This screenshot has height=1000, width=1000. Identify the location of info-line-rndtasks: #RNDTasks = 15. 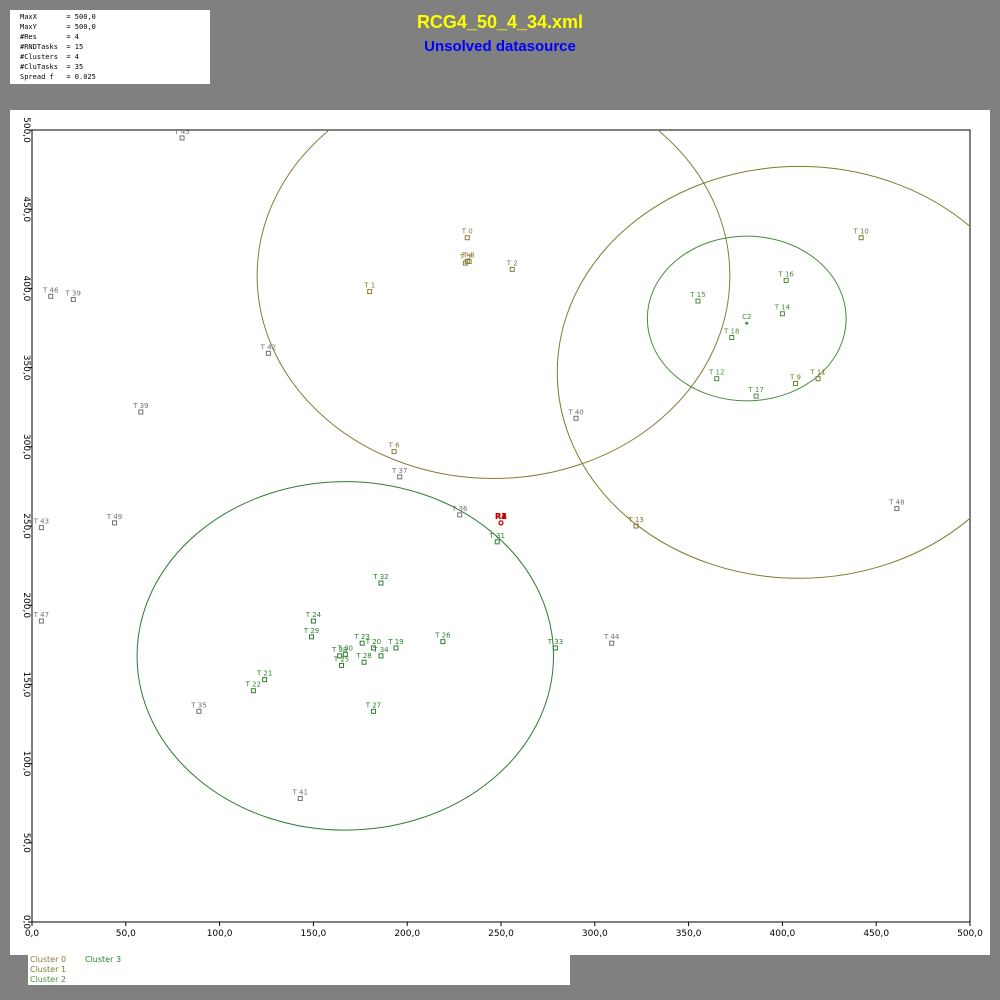
(52, 47).